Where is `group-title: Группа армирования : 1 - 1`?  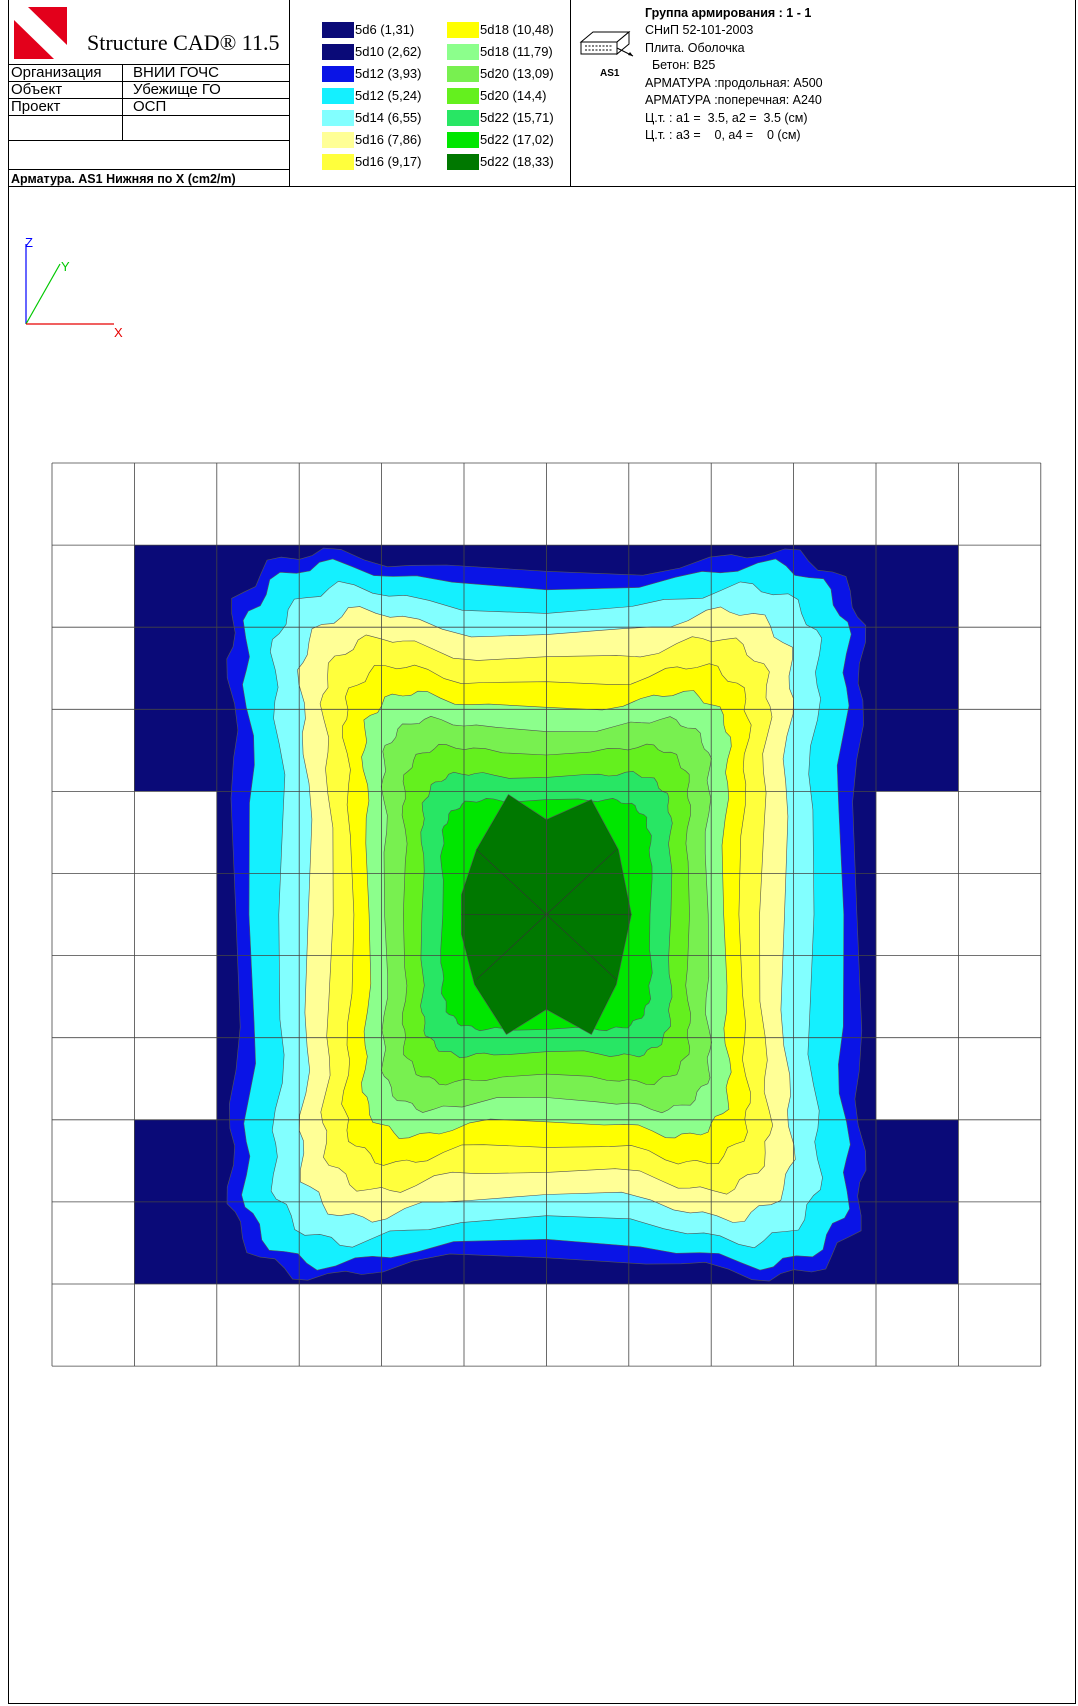 group-title: Группа армирования : 1 - 1 is located at coordinates (728, 13).